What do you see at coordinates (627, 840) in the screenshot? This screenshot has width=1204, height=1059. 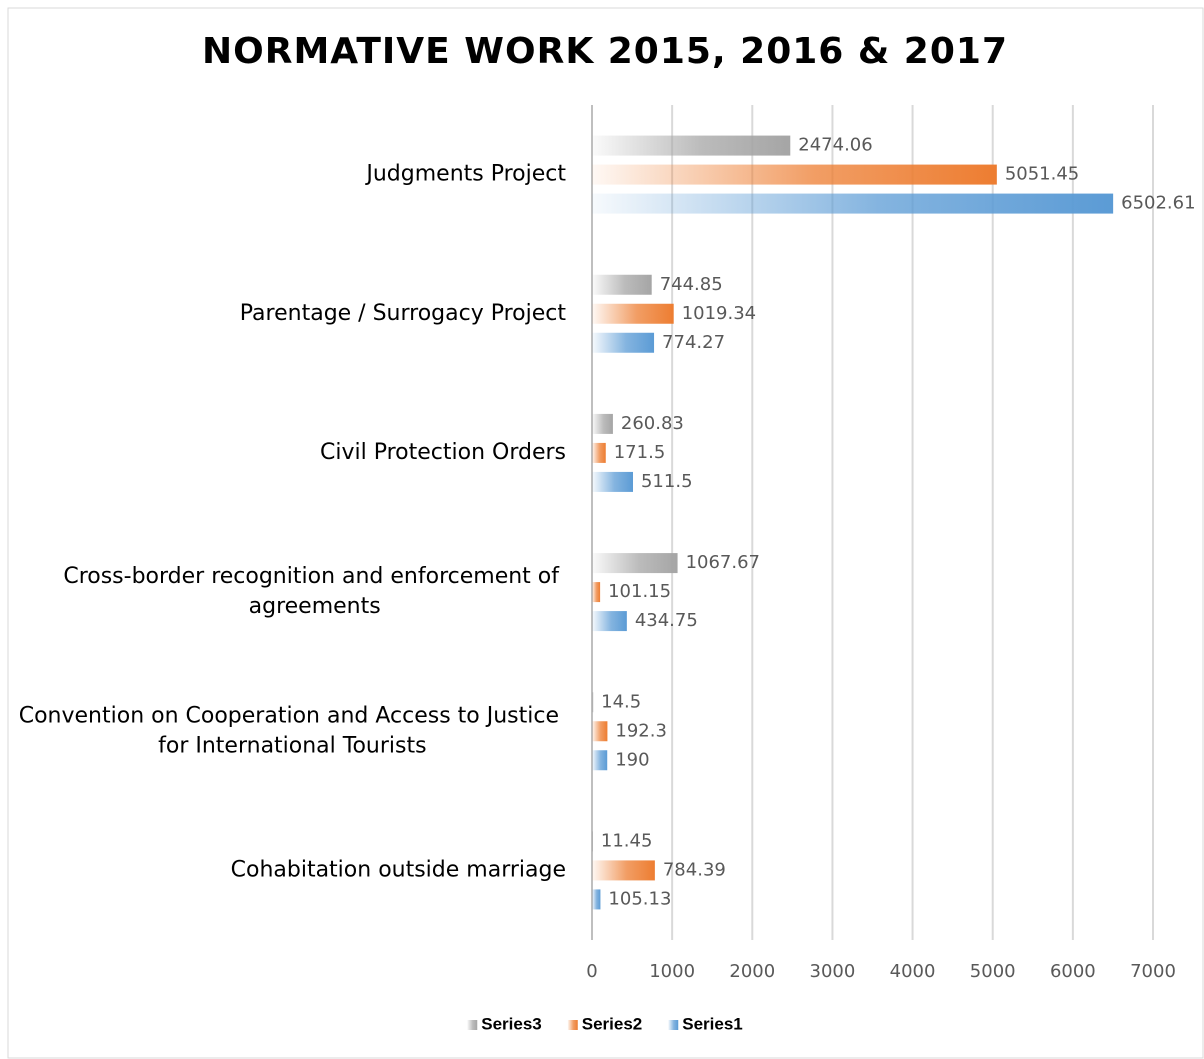 I see `data-label: 11.45` at bounding box center [627, 840].